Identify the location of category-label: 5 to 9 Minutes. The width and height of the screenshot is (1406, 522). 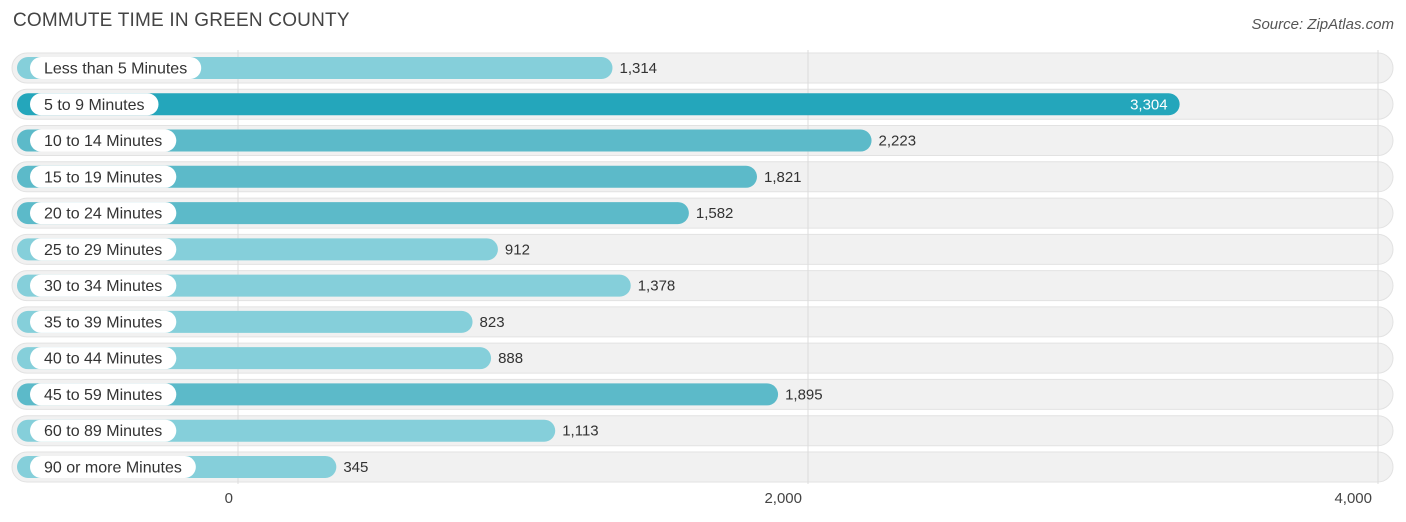
(94, 105).